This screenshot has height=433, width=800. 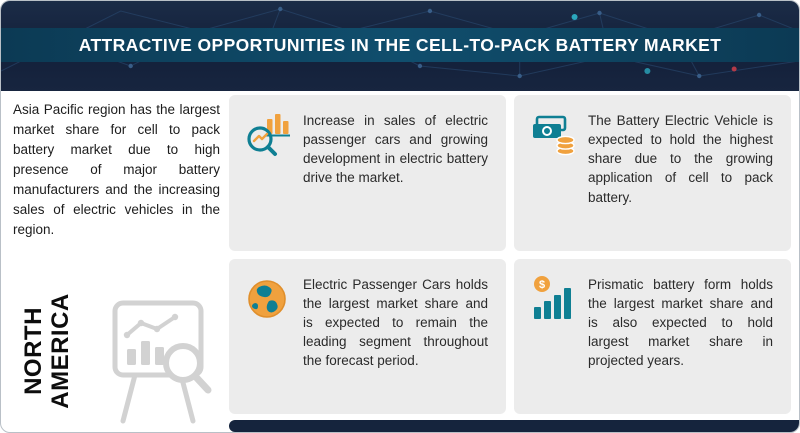 What do you see at coordinates (268, 134) in the screenshot?
I see `sales-growth-analysis-icon` at bounding box center [268, 134].